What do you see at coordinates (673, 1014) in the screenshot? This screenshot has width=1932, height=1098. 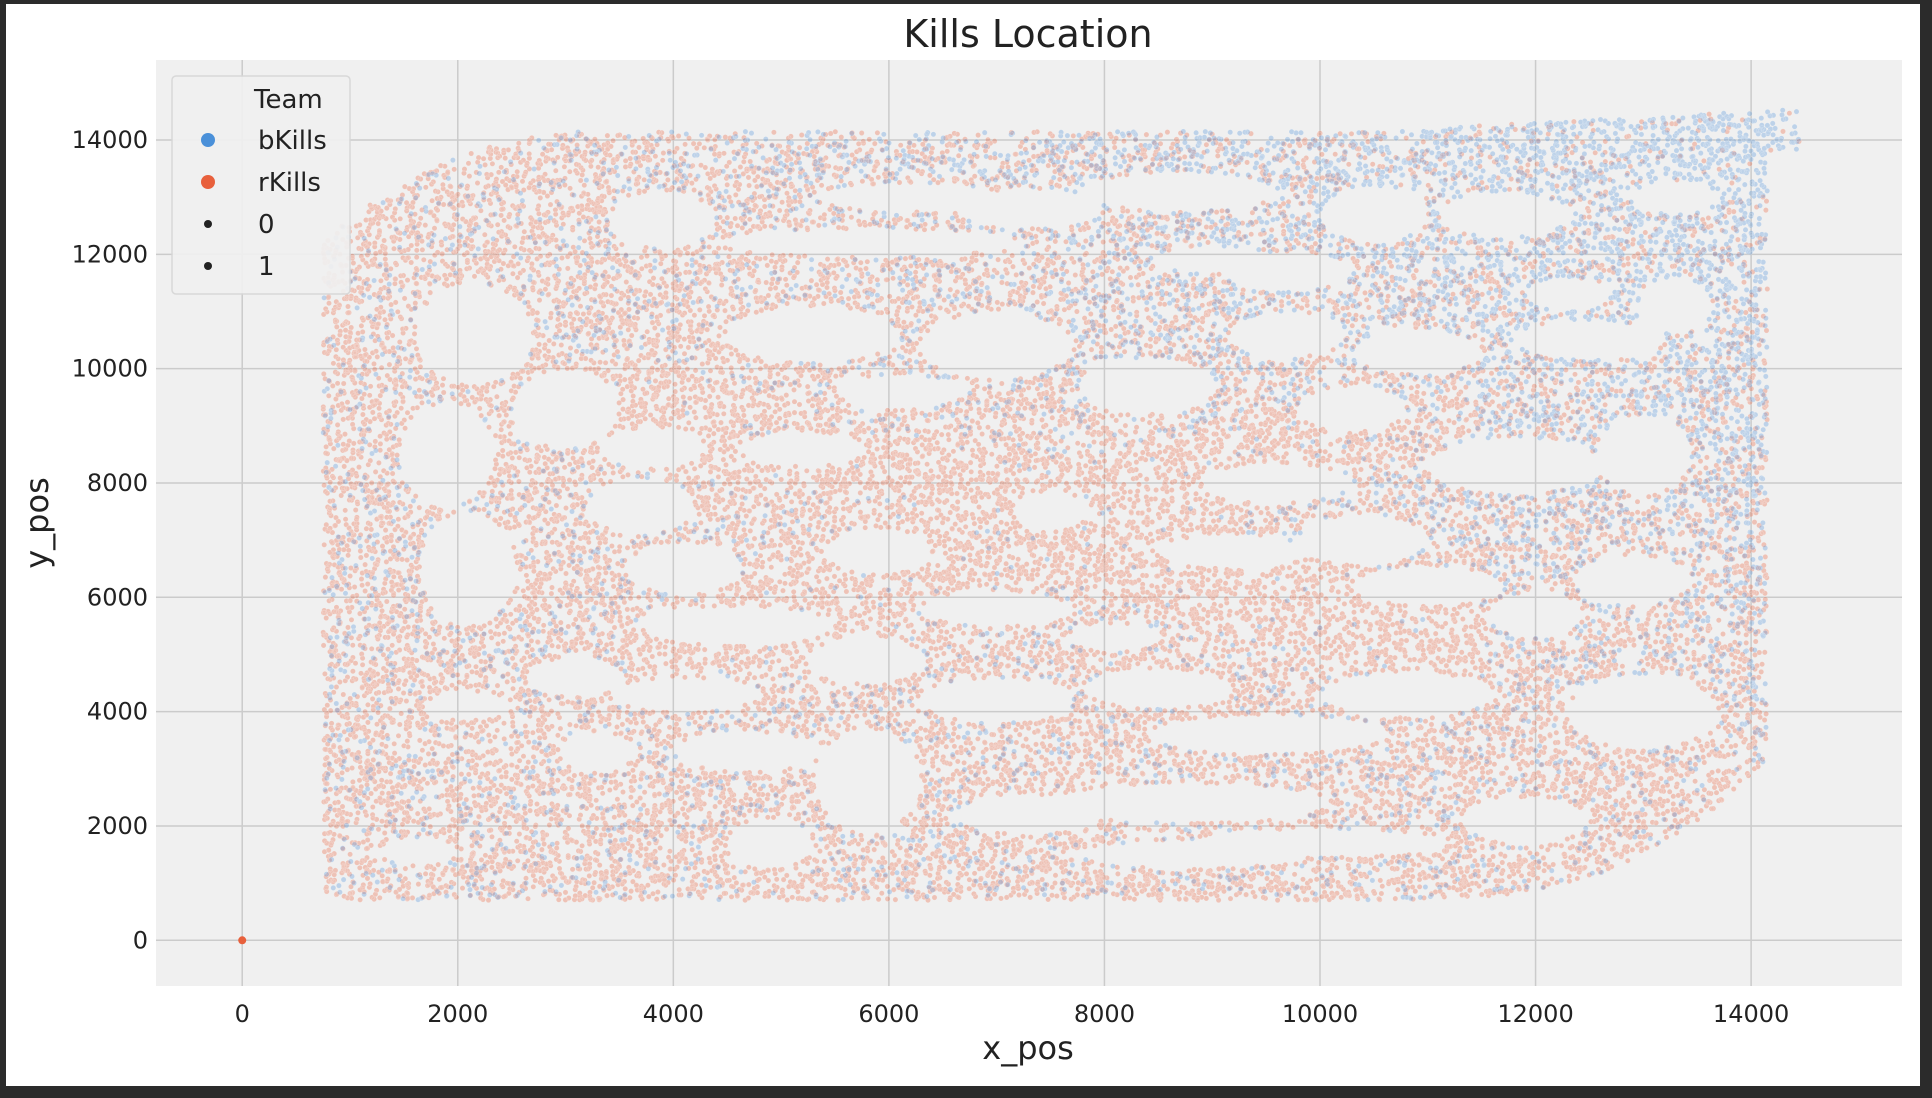 I see `x-tick-label: 4000` at bounding box center [673, 1014].